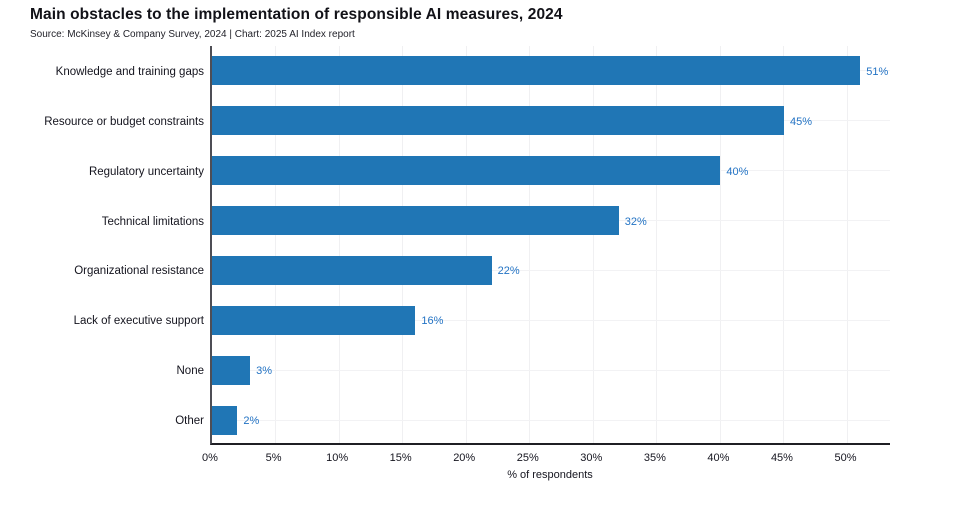  I want to click on x-tick-label: 40%, so click(718, 458).